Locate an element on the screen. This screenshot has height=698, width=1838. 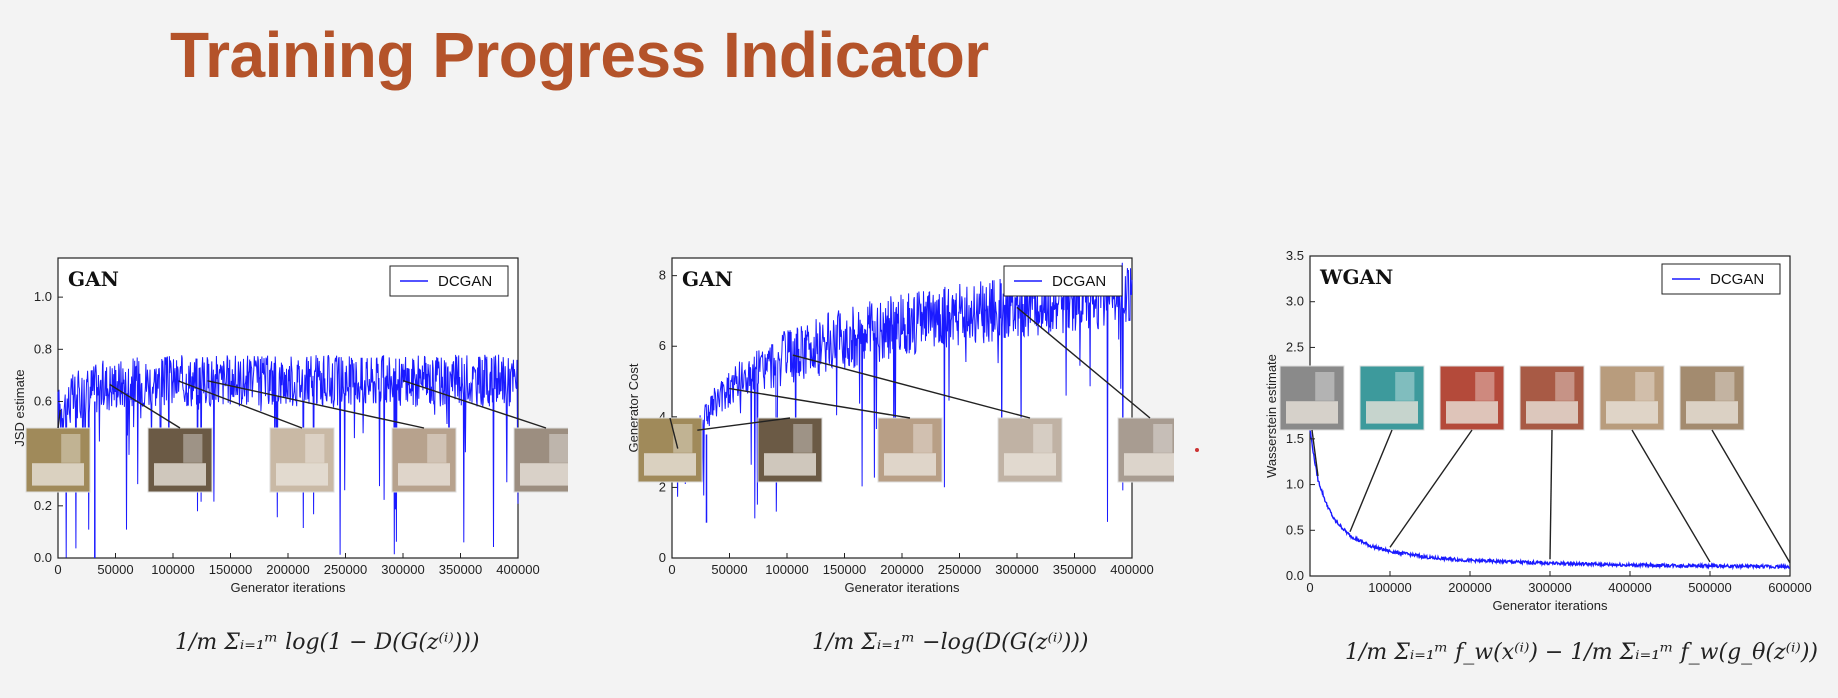
y-tick-label: 3.0 is located at coordinates (1295, 301).